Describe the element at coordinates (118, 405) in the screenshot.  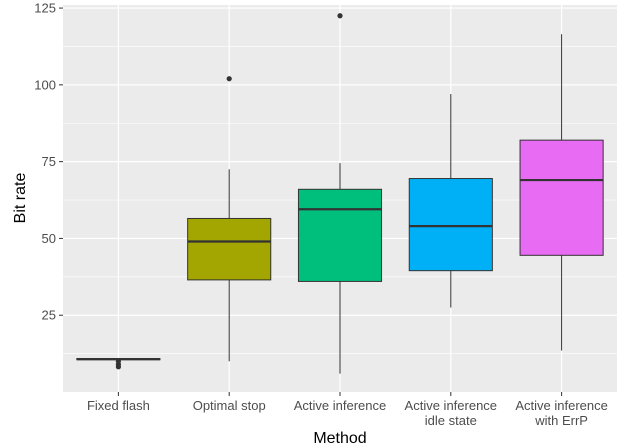
I see `x-tick-label: Fixed flash` at that location.